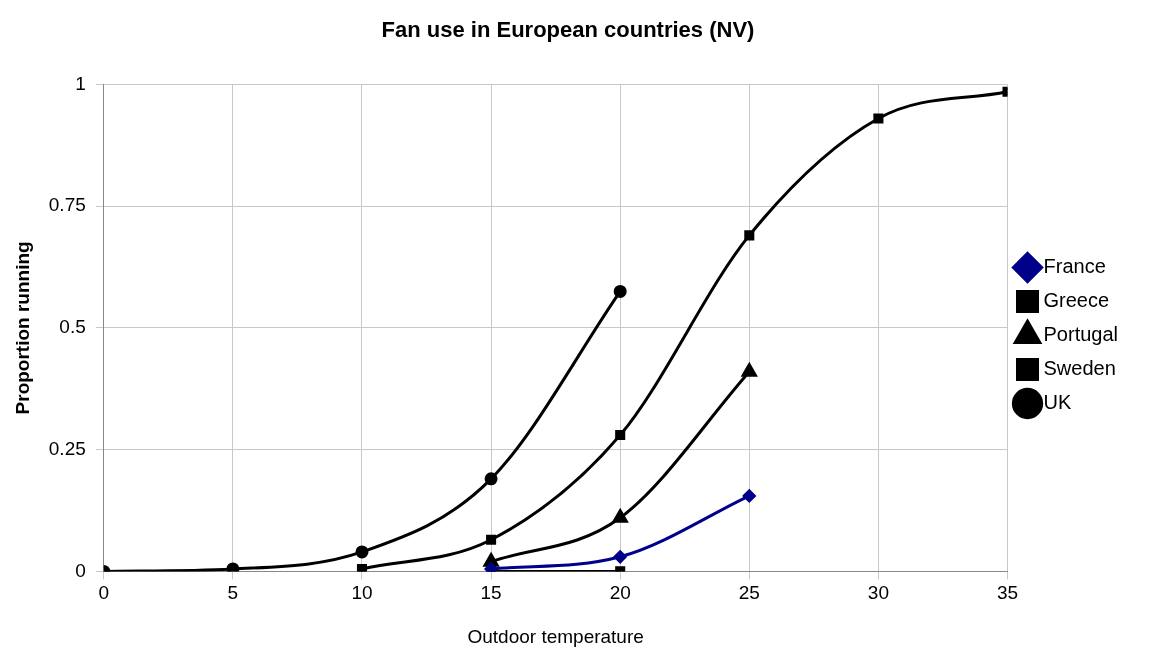 Image resolution: width=1151 pixels, height=665 pixels. What do you see at coordinates (67, 205) in the screenshot?
I see `y-tick-label: 0.75` at bounding box center [67, 205].